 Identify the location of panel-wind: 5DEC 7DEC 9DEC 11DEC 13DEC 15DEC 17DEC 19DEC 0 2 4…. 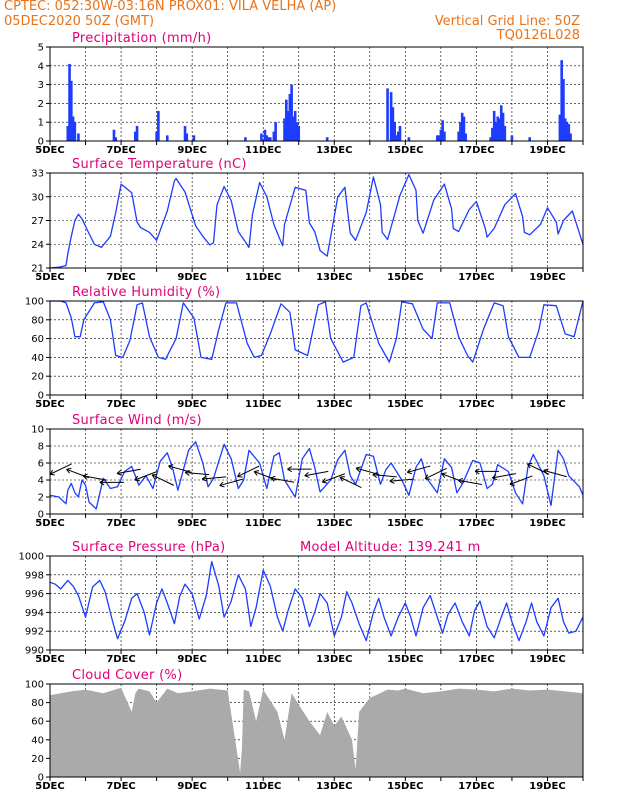
(307, 471).